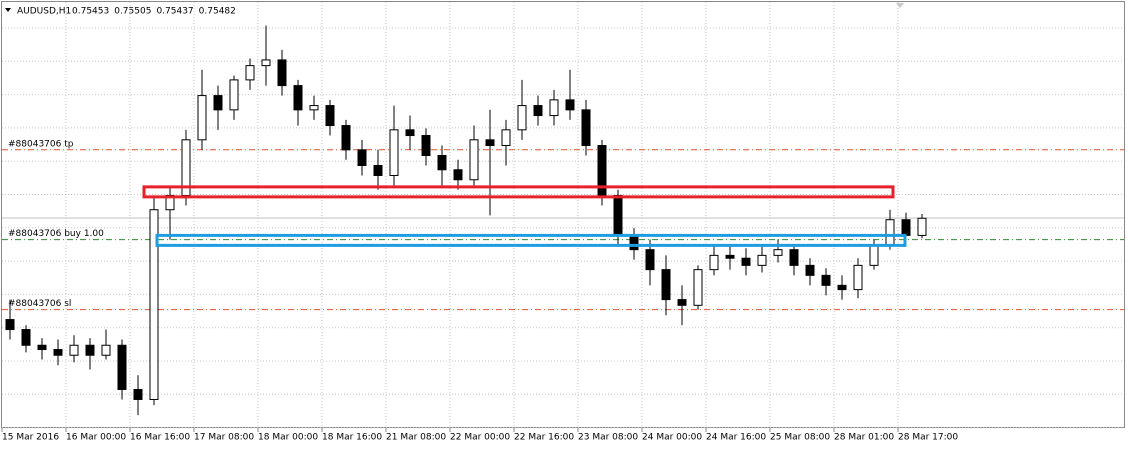 This screenshot has width=1127, height=450. Describe the element at coordinates (900, 5) in the screenshot. I see `shift-marker` at that location.